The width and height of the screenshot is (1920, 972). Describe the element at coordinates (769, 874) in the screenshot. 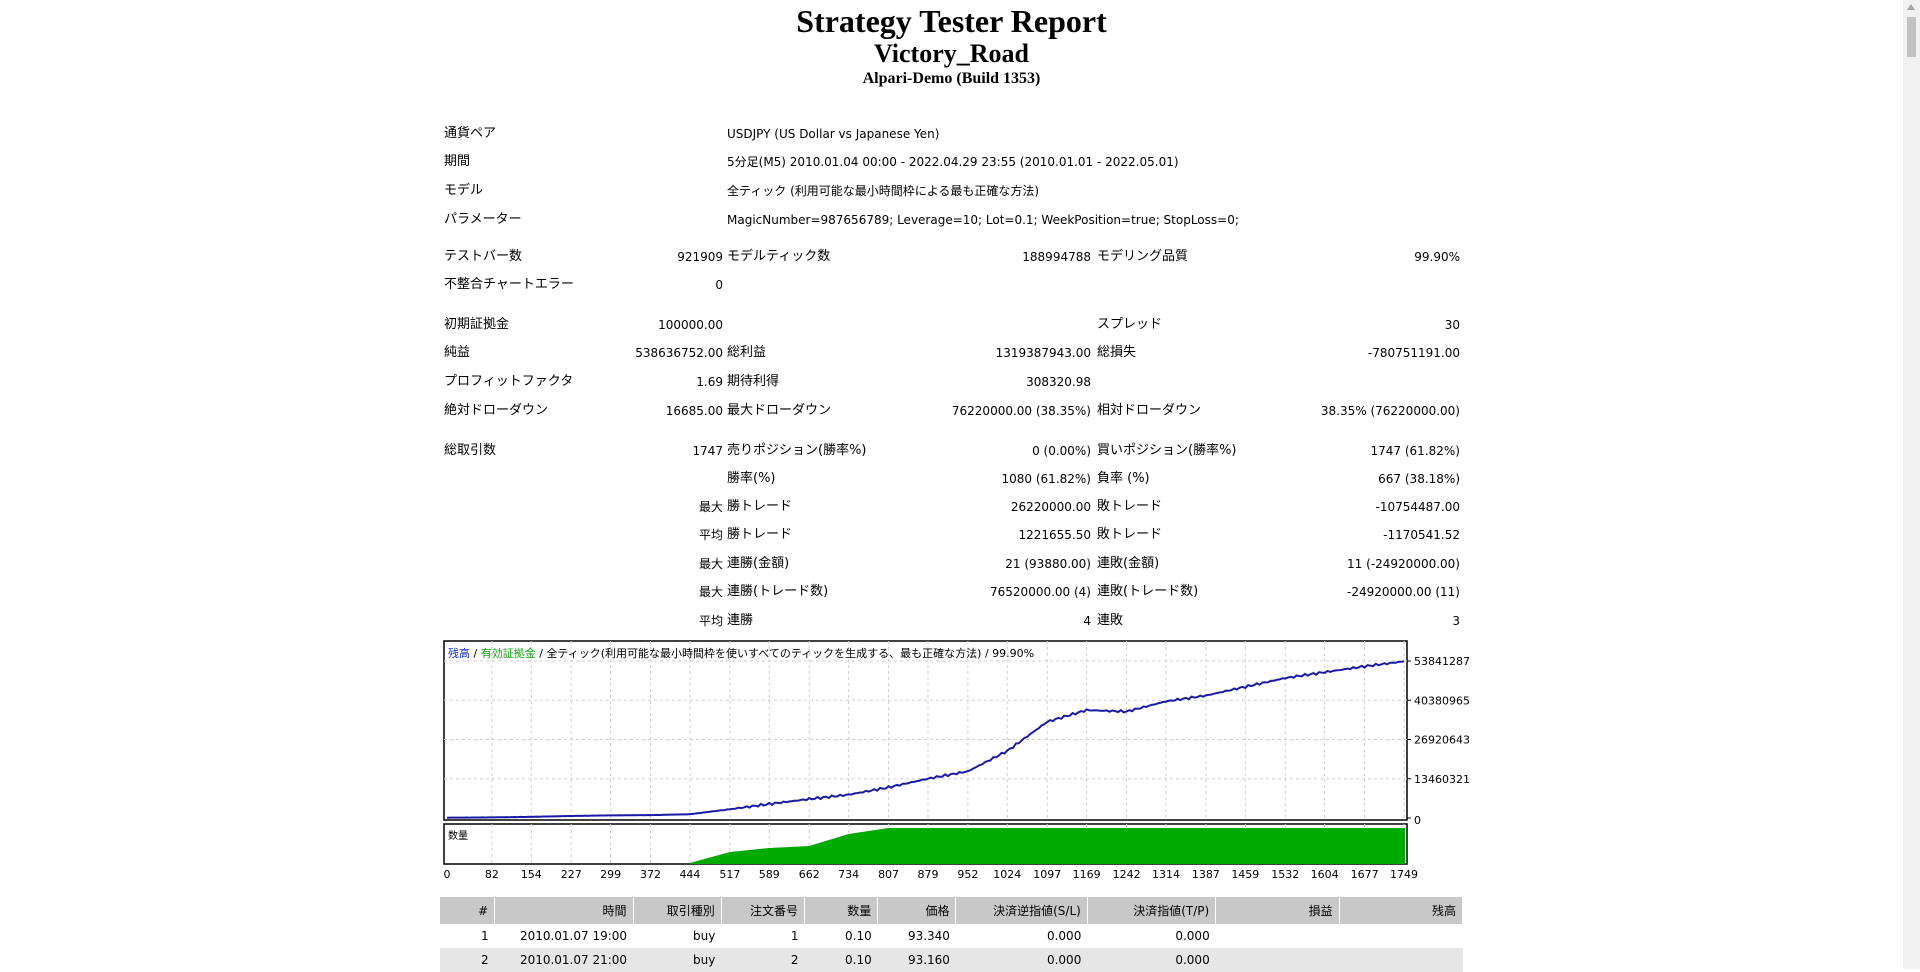

I see `x-tick-label: 589` at that location.